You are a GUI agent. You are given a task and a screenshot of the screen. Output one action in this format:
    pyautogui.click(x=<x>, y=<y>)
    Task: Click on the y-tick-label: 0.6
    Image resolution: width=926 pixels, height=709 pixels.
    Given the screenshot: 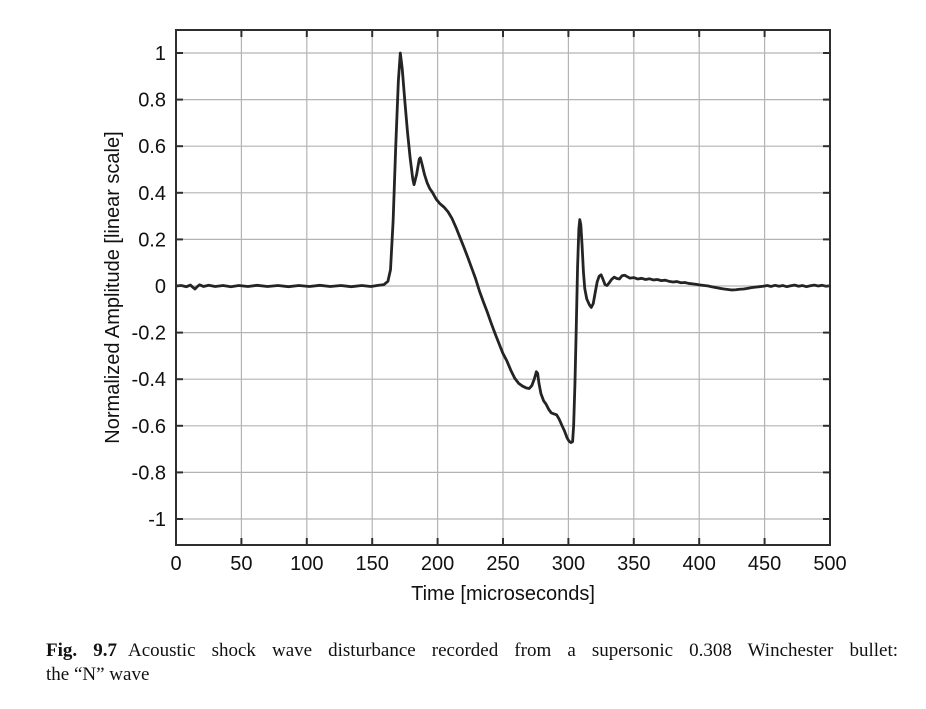 What is the action you would take?
    pyautogui.click(x=152, y=147)
    